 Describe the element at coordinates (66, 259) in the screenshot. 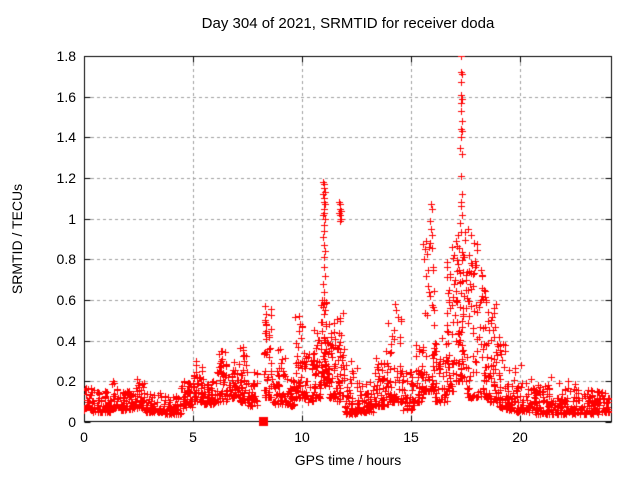

I see `y-tick-label: 0.8` at that location.